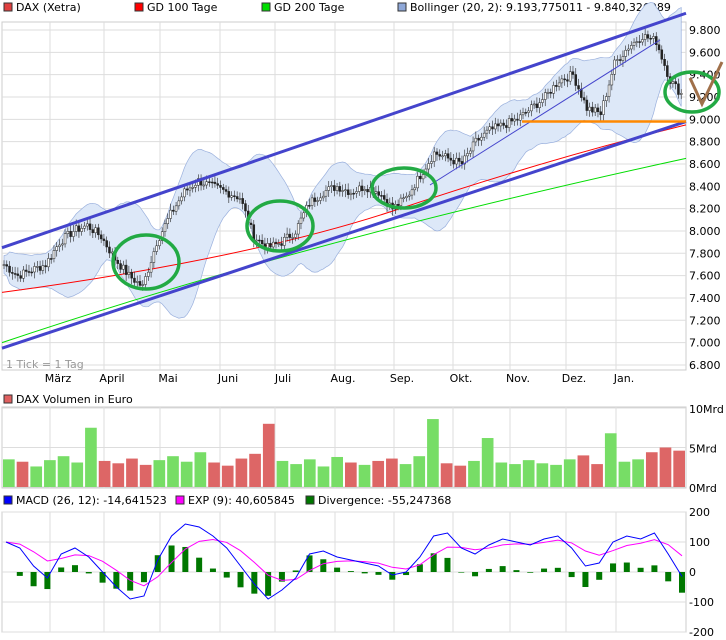 This screenshot has width=726, height=640. Describe the element at coordinates (111, 378) in the screenshot. I see `x-tick-label: April` at that location.